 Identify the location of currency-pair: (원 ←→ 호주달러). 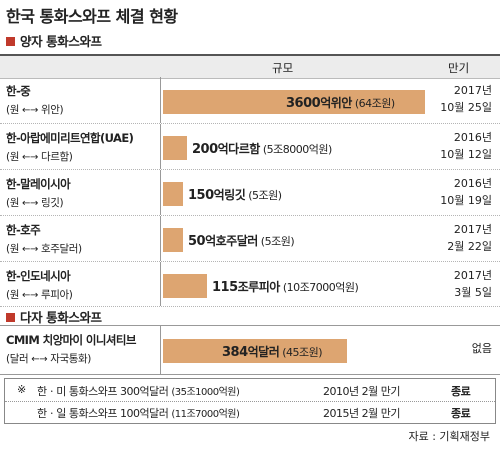
(44, 249).